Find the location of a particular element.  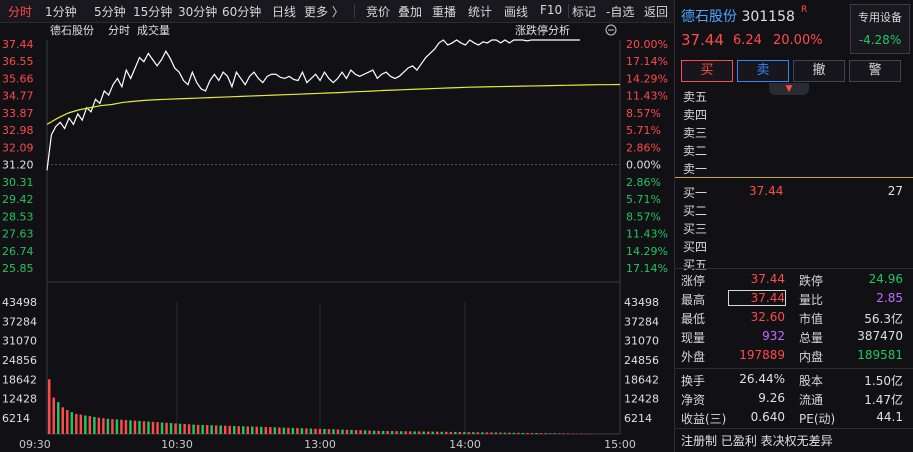

toggle-icon is located at coordinates (611, 30).